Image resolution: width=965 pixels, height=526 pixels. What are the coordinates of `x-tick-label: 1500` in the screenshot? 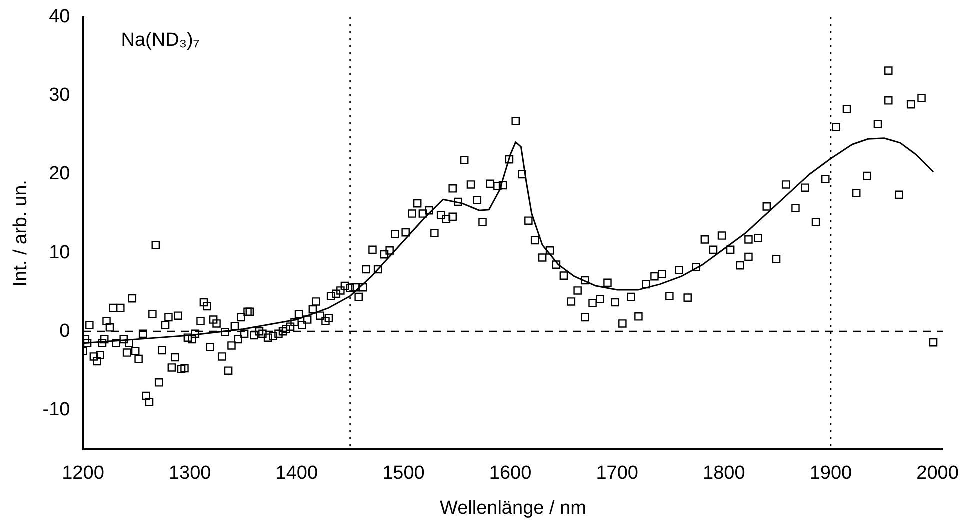 It's located at (403, 473).